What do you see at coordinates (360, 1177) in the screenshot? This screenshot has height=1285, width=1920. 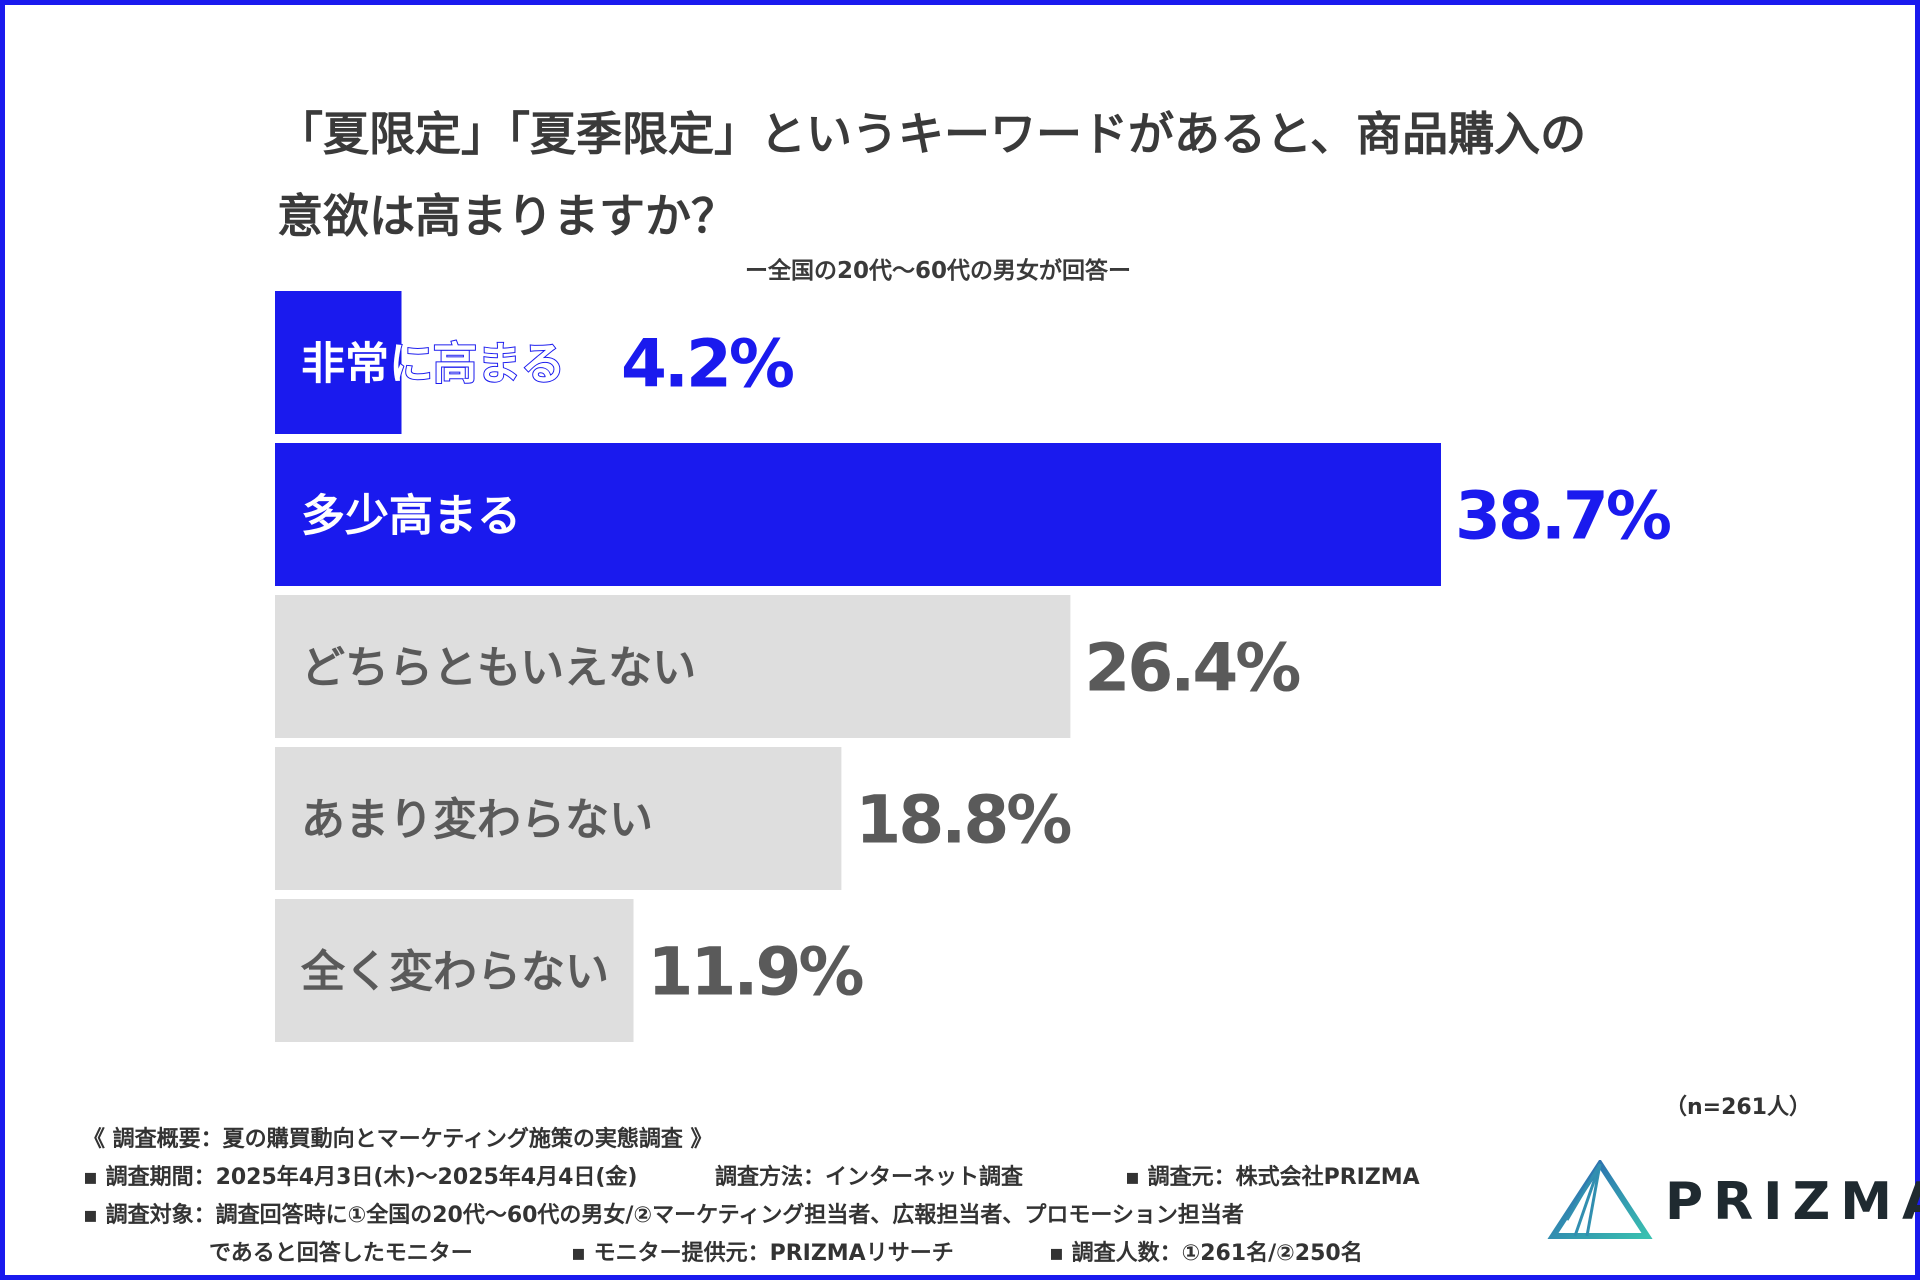 I see `survey-period: ▪ 調査期間：2025年4月3日(木)〜2025年4月4日(金)` at bounding box center [360, 1177].